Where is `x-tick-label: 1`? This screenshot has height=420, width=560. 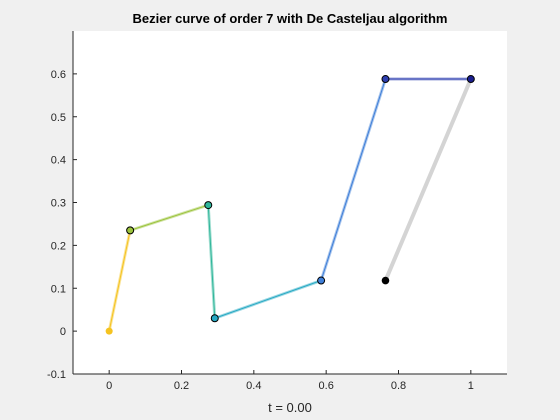
x-tick-label: 1 is located at coordinates (471, 386).